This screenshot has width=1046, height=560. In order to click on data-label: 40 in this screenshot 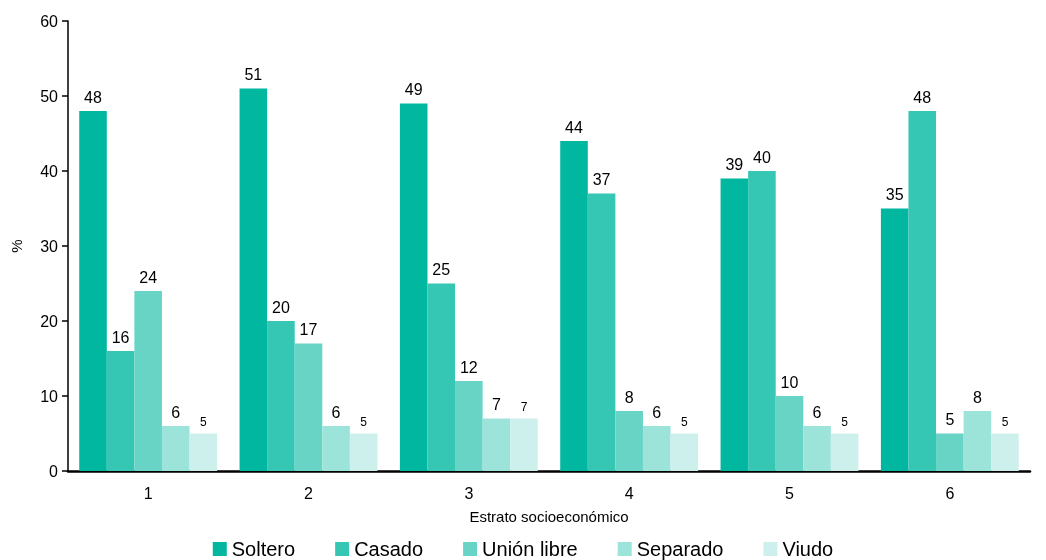, I will do `click(762, 157)`.